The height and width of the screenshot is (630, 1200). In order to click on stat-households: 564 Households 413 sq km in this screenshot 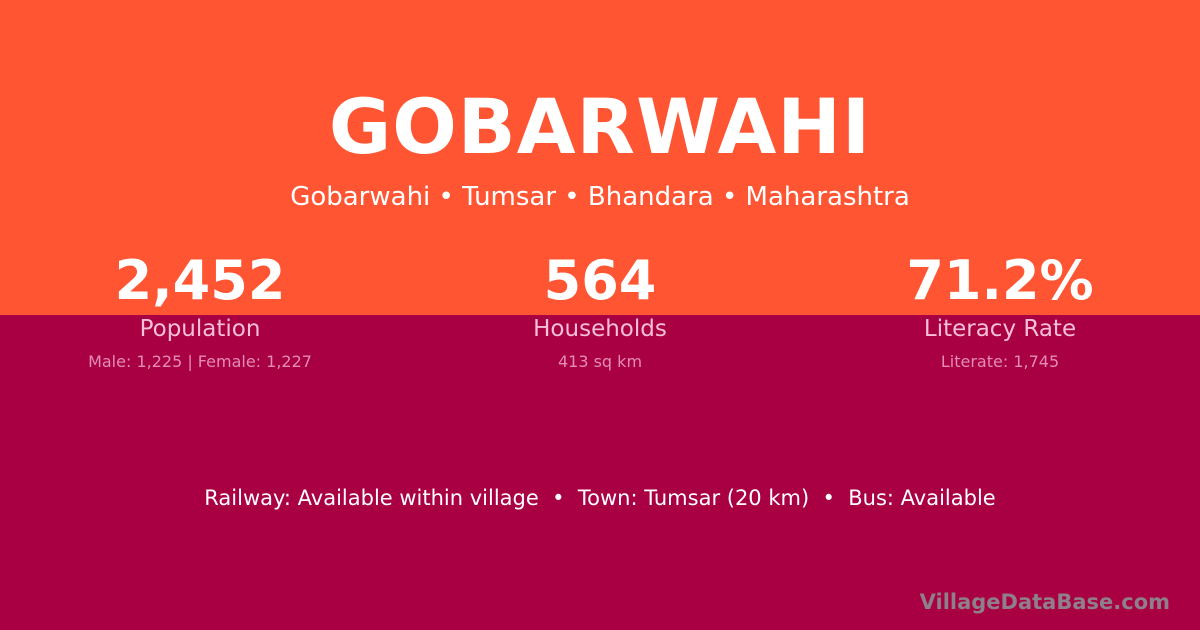, I will do `click(600, 309)`.